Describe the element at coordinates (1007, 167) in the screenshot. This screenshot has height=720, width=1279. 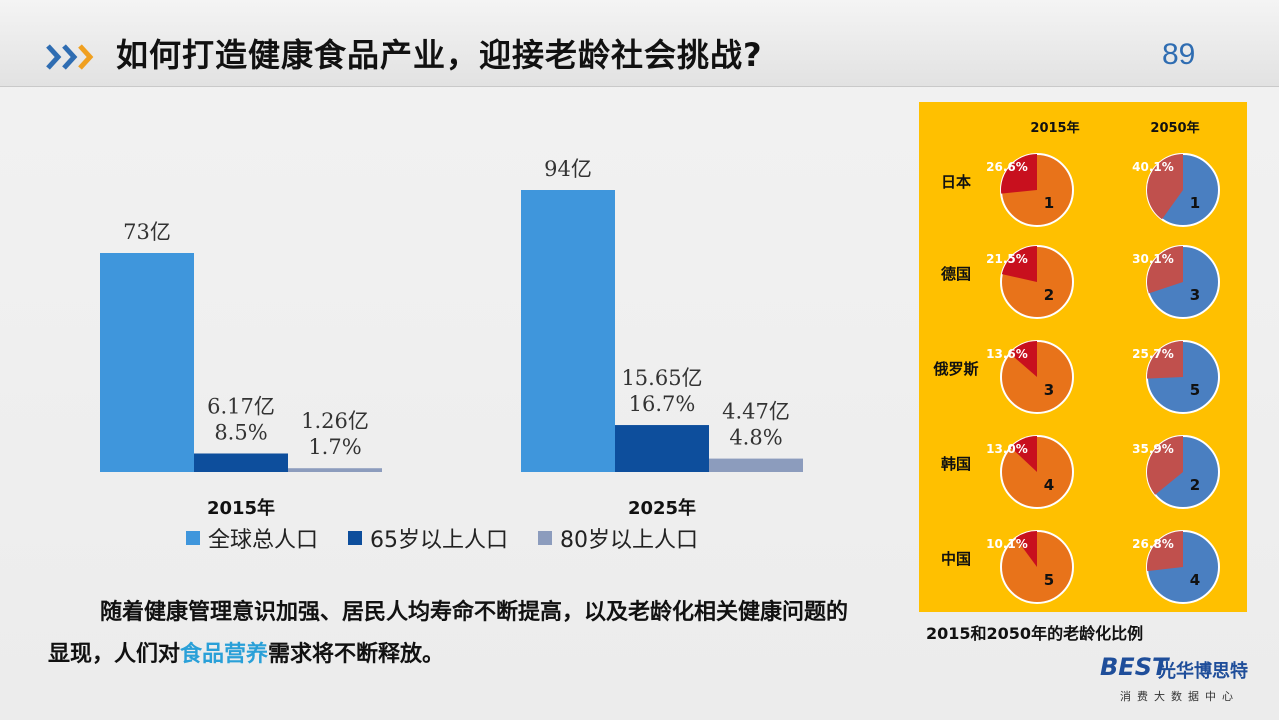
I see `pie-percent-0-2015: 26.6%` at that location.